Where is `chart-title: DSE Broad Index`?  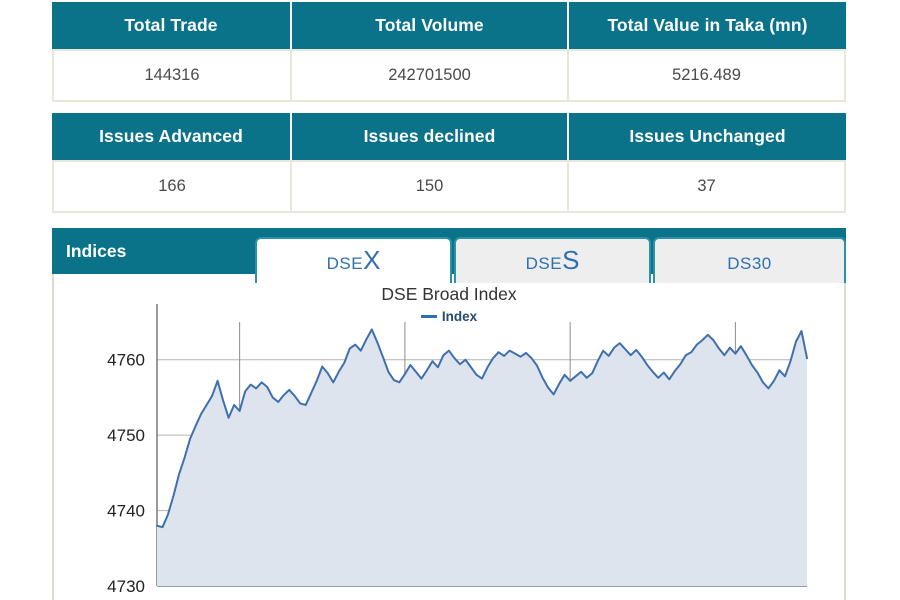
chart-title: DSE Broad Index is located at coordinates (449, 294).